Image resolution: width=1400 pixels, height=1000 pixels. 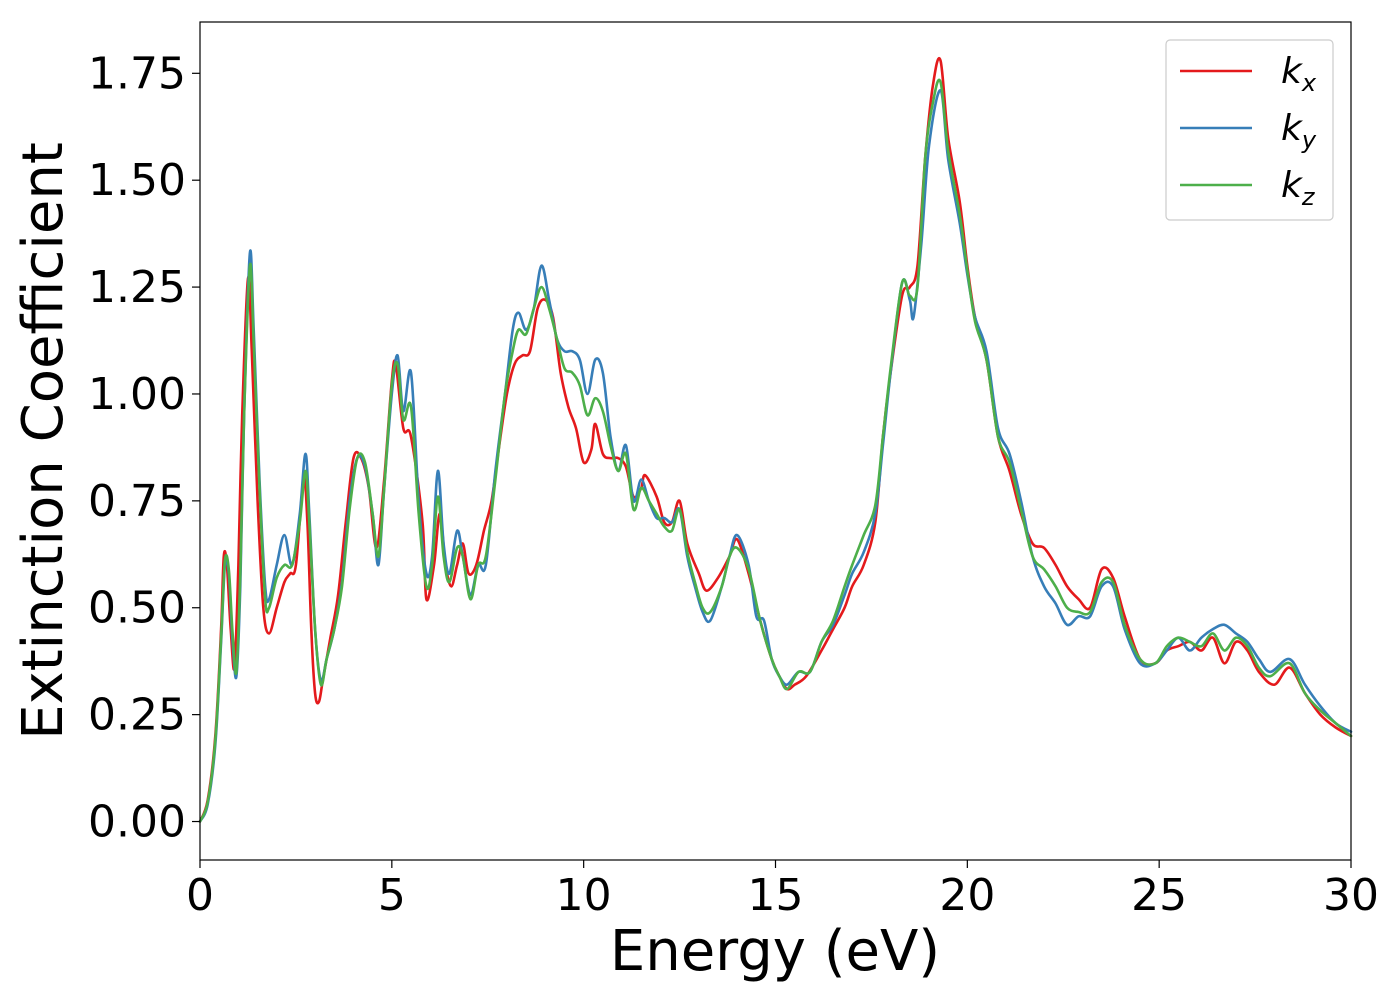 What do you see at coordinates (137, 822) in the screenshot?
I see `y-tick-label: 0.00` at bounding box center [137, 822].